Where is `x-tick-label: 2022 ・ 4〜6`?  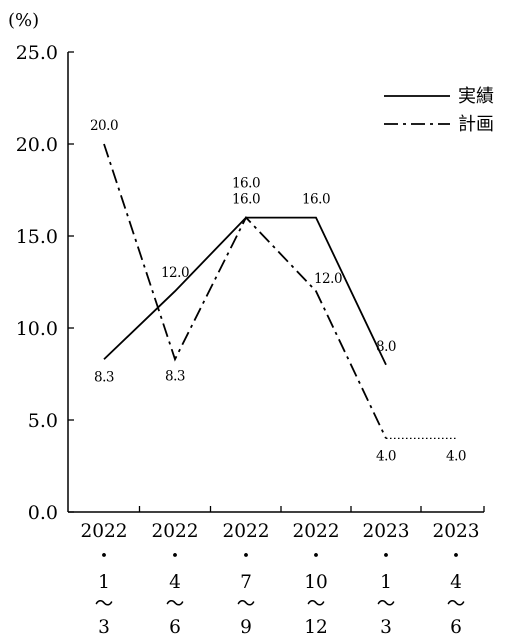
x-tick-label: 2022 ・ 4〜6 is located at coordinates (174, 579).